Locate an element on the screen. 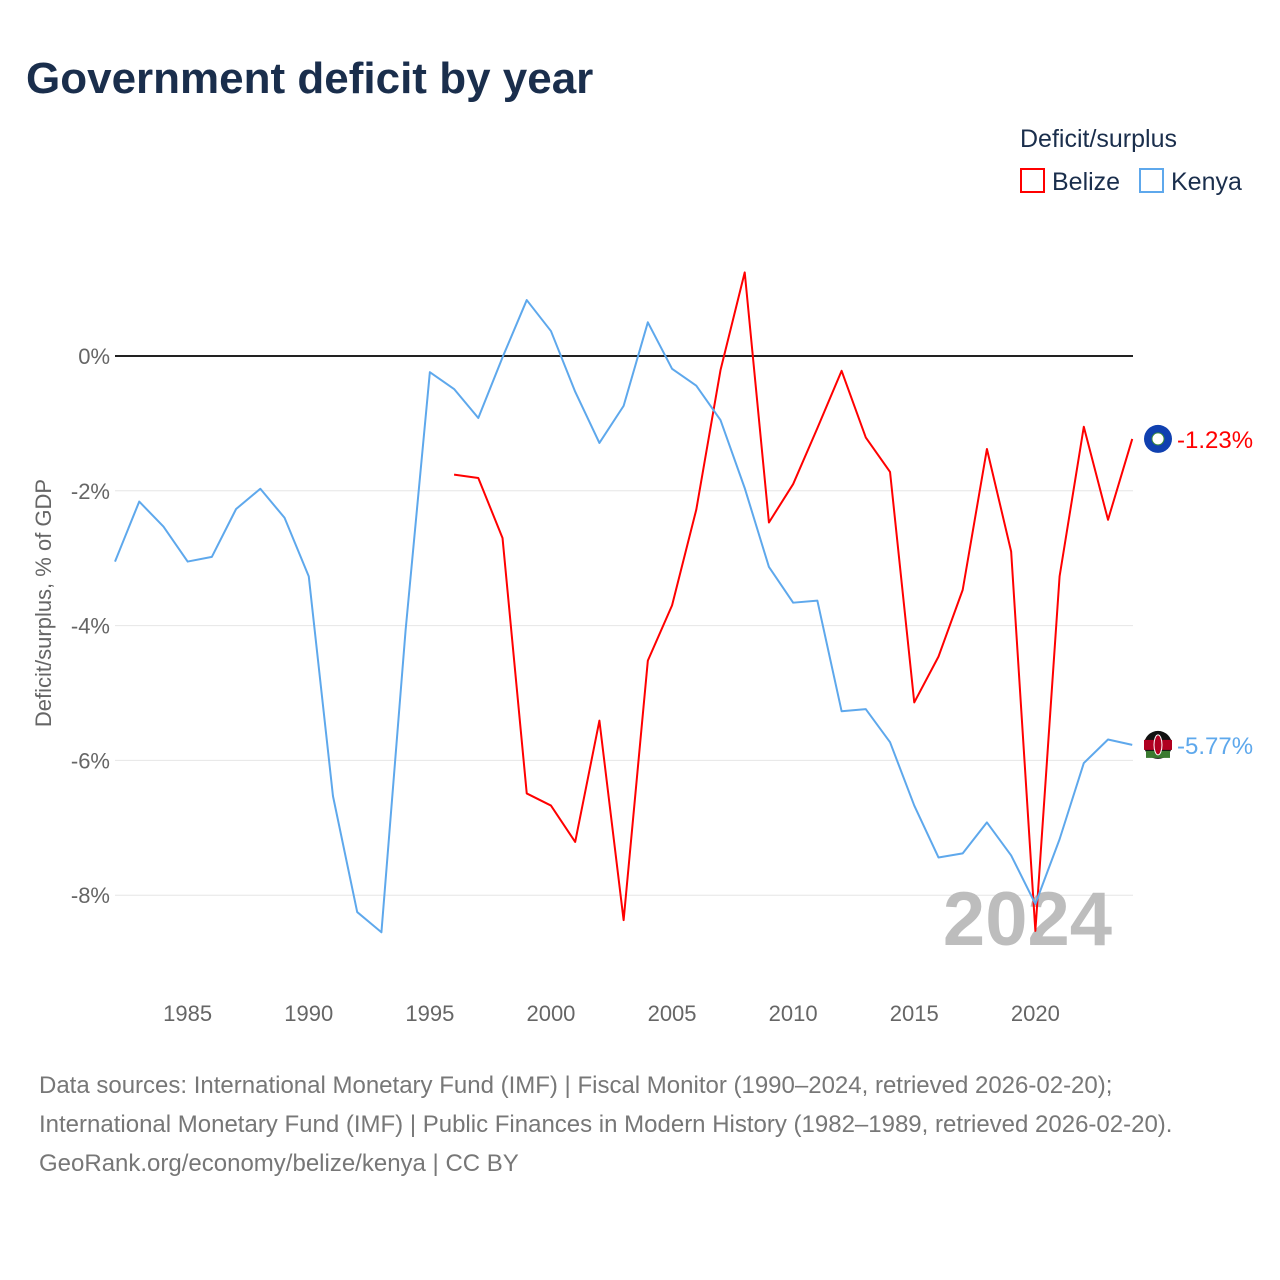  end-labels: -1.23% -5.77% is located at coordinates (1198, 592).